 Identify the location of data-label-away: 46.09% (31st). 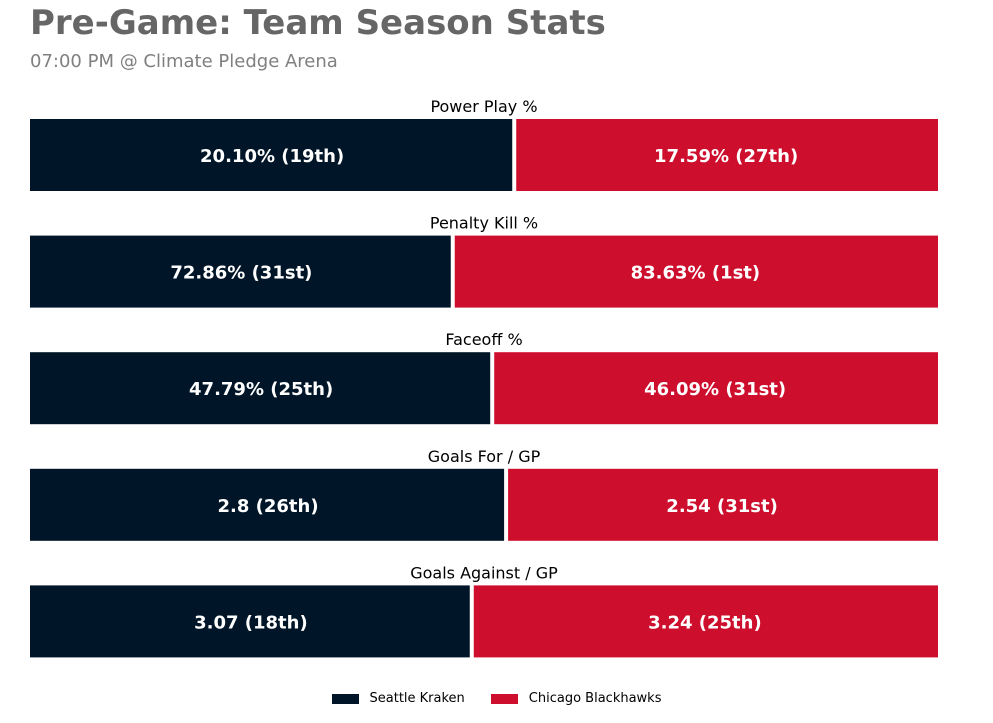
(715, 389).